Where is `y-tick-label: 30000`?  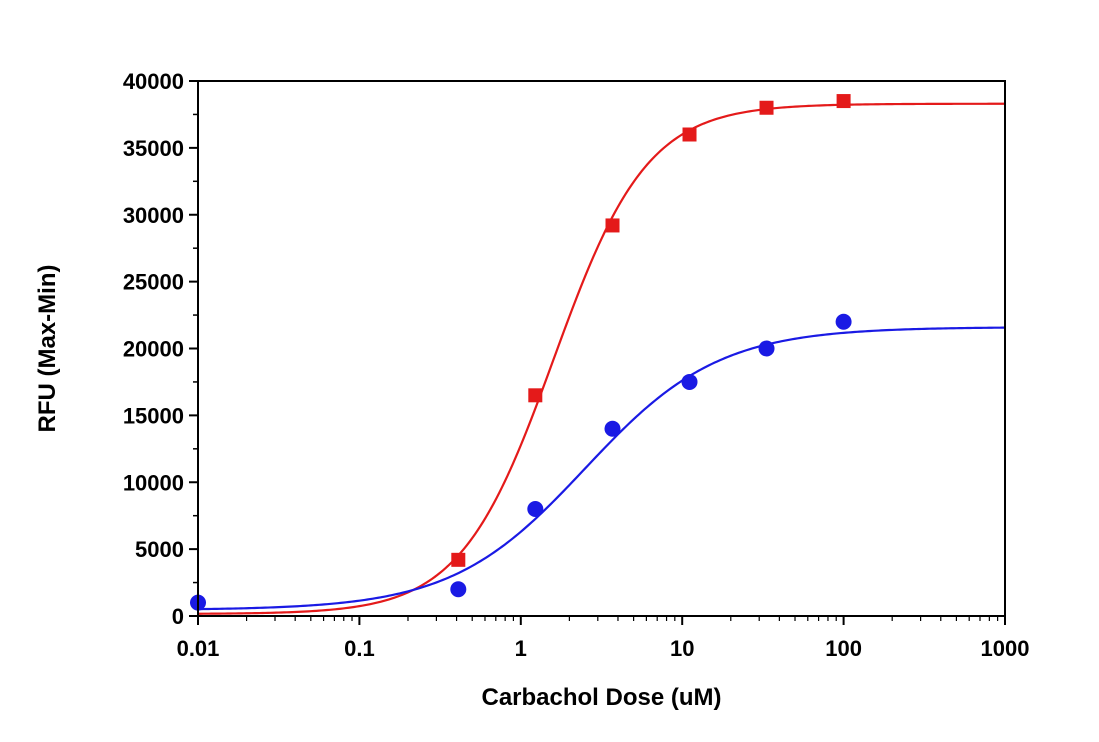 y-tick-label: 30000 is located at coordinates (153, 215).